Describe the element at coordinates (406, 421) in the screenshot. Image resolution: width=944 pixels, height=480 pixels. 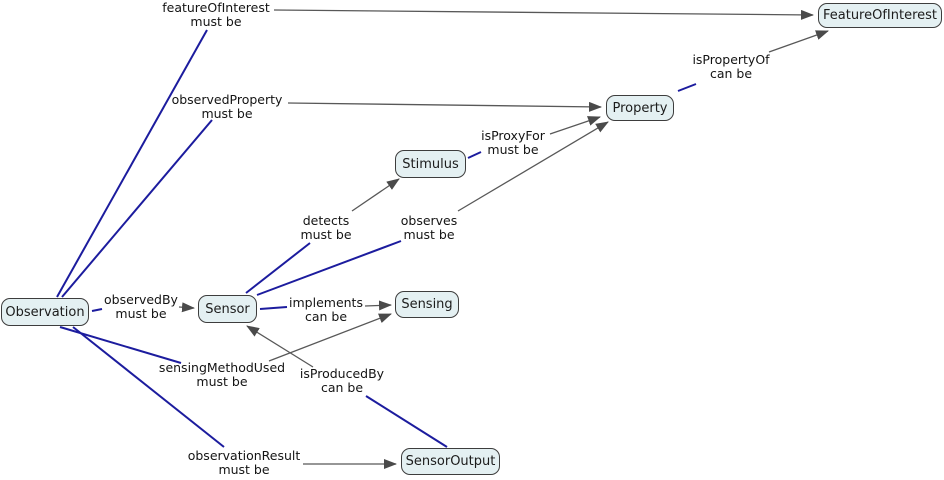
I see `association-line-isProducedBy` at that location.